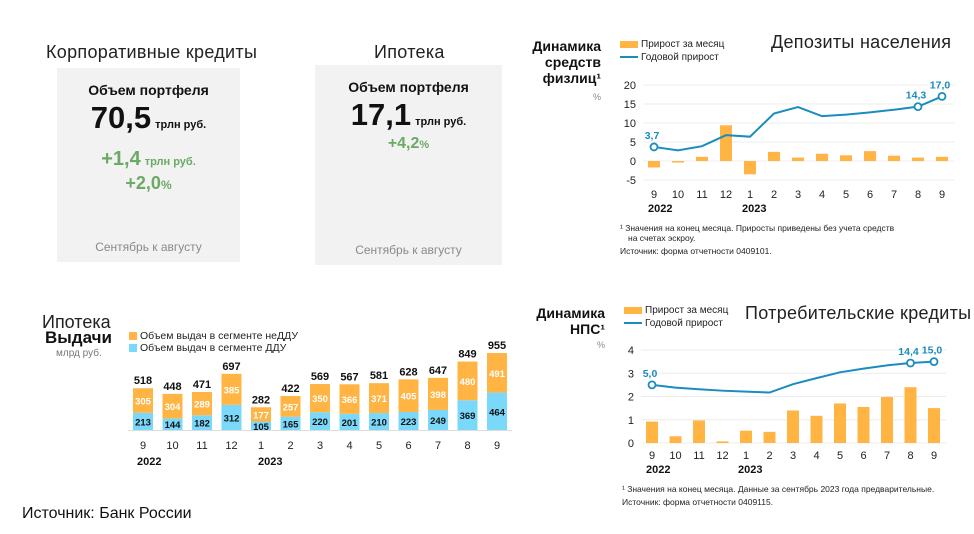 Image resolution: width=974 pixels, height=534 pixels. Describe the element at coordinates (932, 351) in the screenshot. I see `annual-growth-label: 15,0` at that location.